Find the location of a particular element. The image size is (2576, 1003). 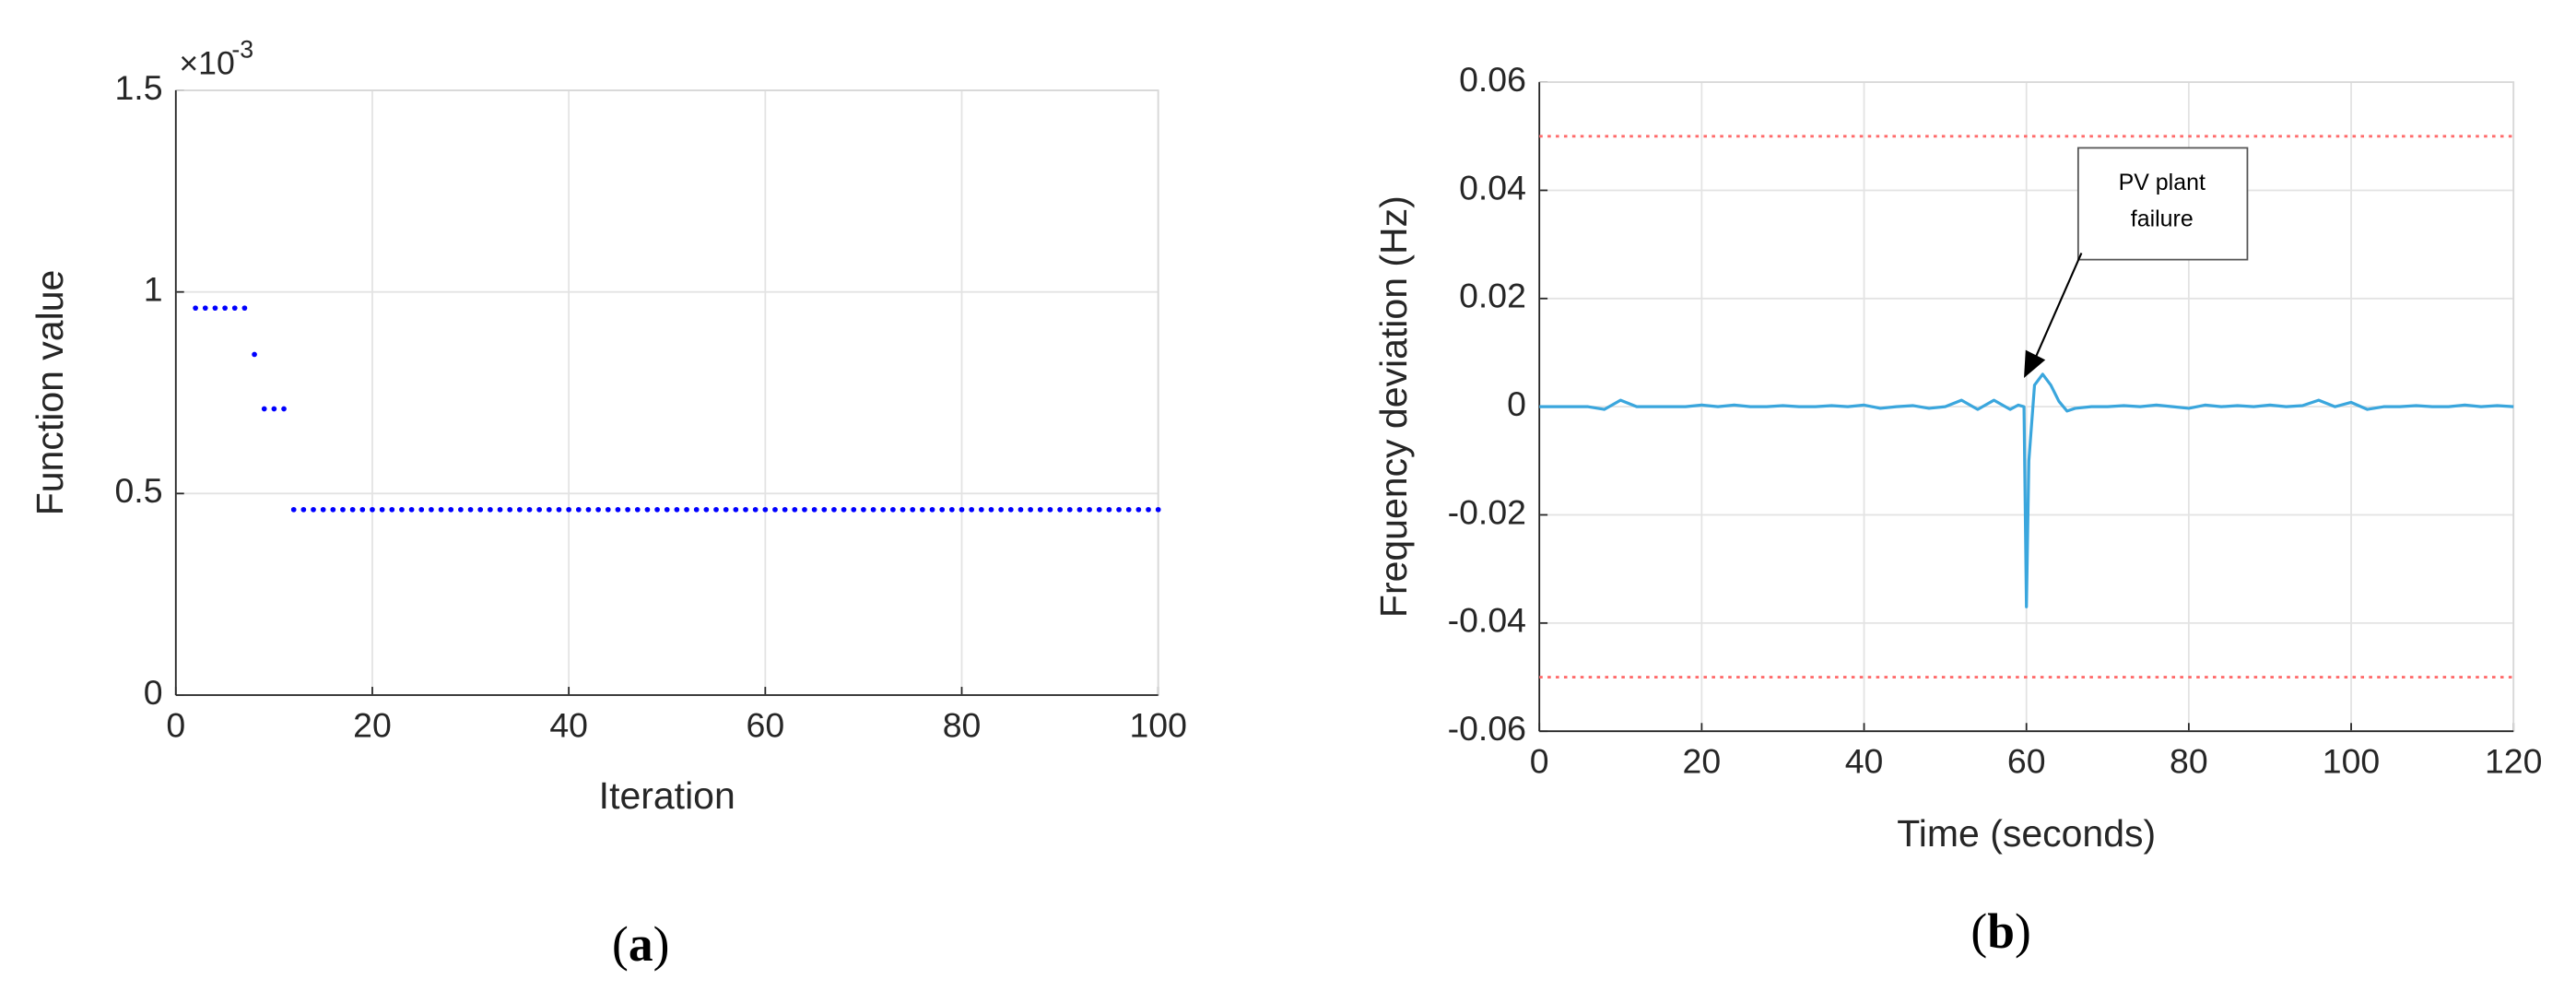

caption-paren: ( is located at coordinates (1978, 931).